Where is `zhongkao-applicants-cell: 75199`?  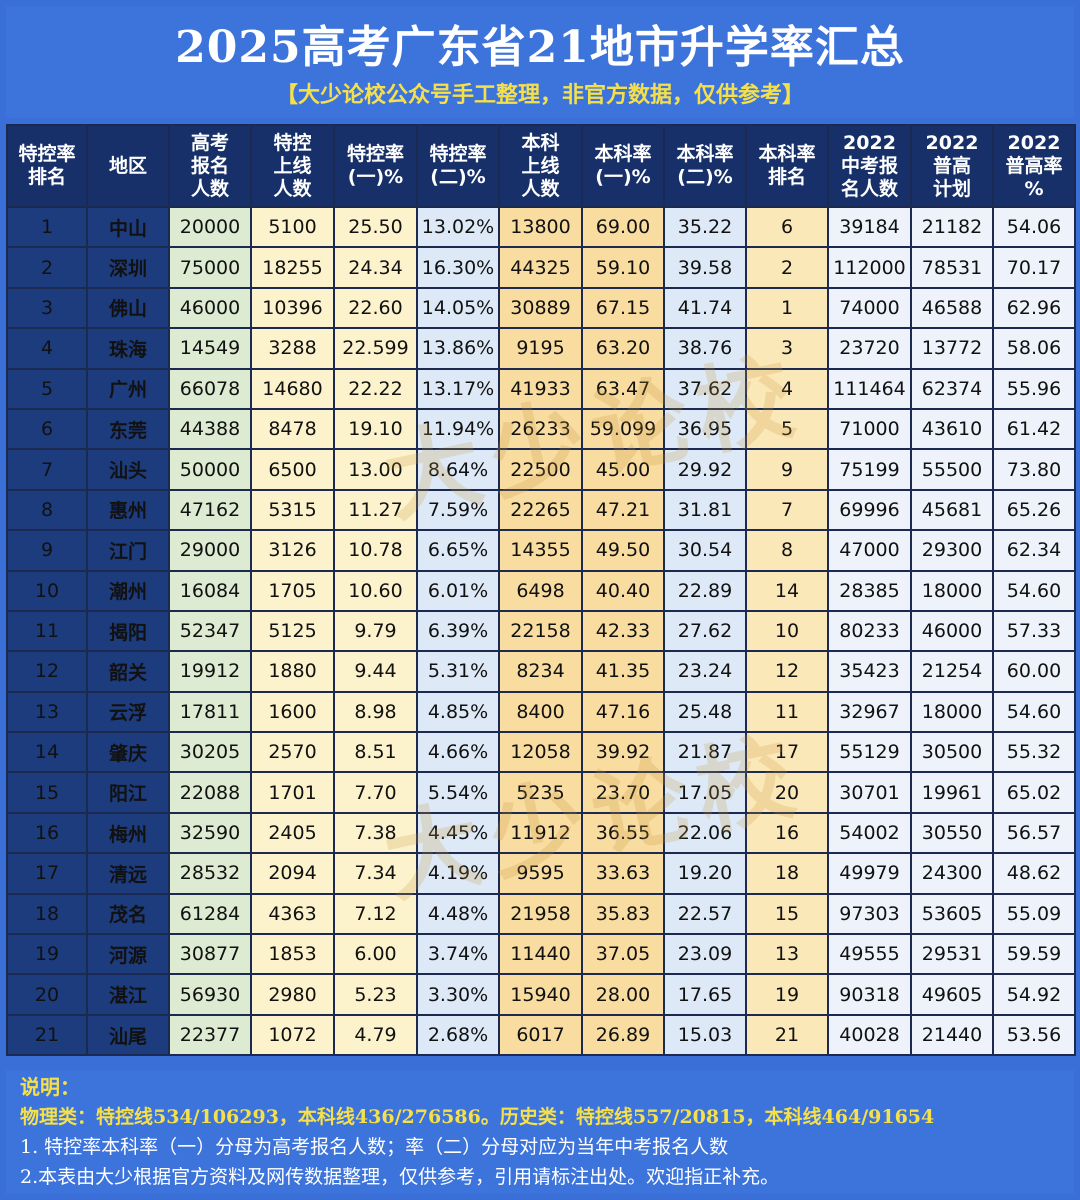
zhongkao-applicants-cell: 75199 is located at coordinates (869, 469).